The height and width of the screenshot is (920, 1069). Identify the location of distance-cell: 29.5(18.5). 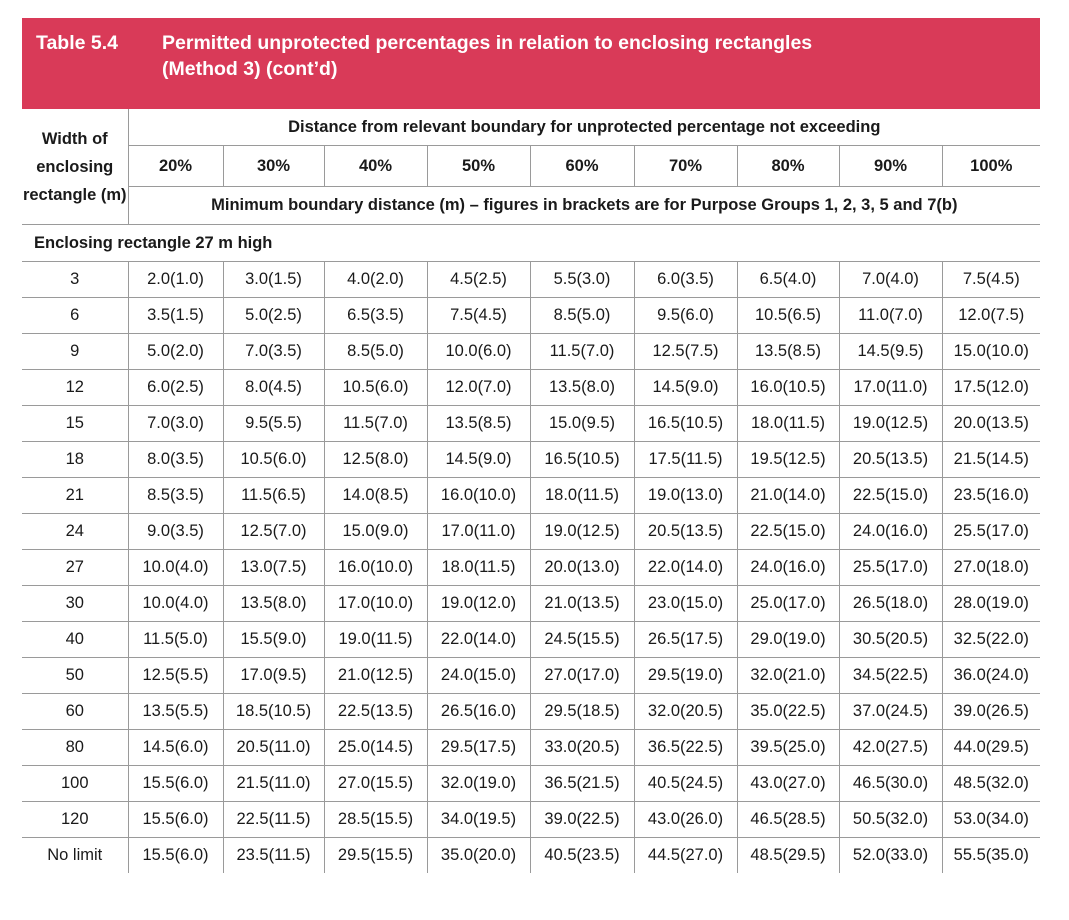
(582, 711).